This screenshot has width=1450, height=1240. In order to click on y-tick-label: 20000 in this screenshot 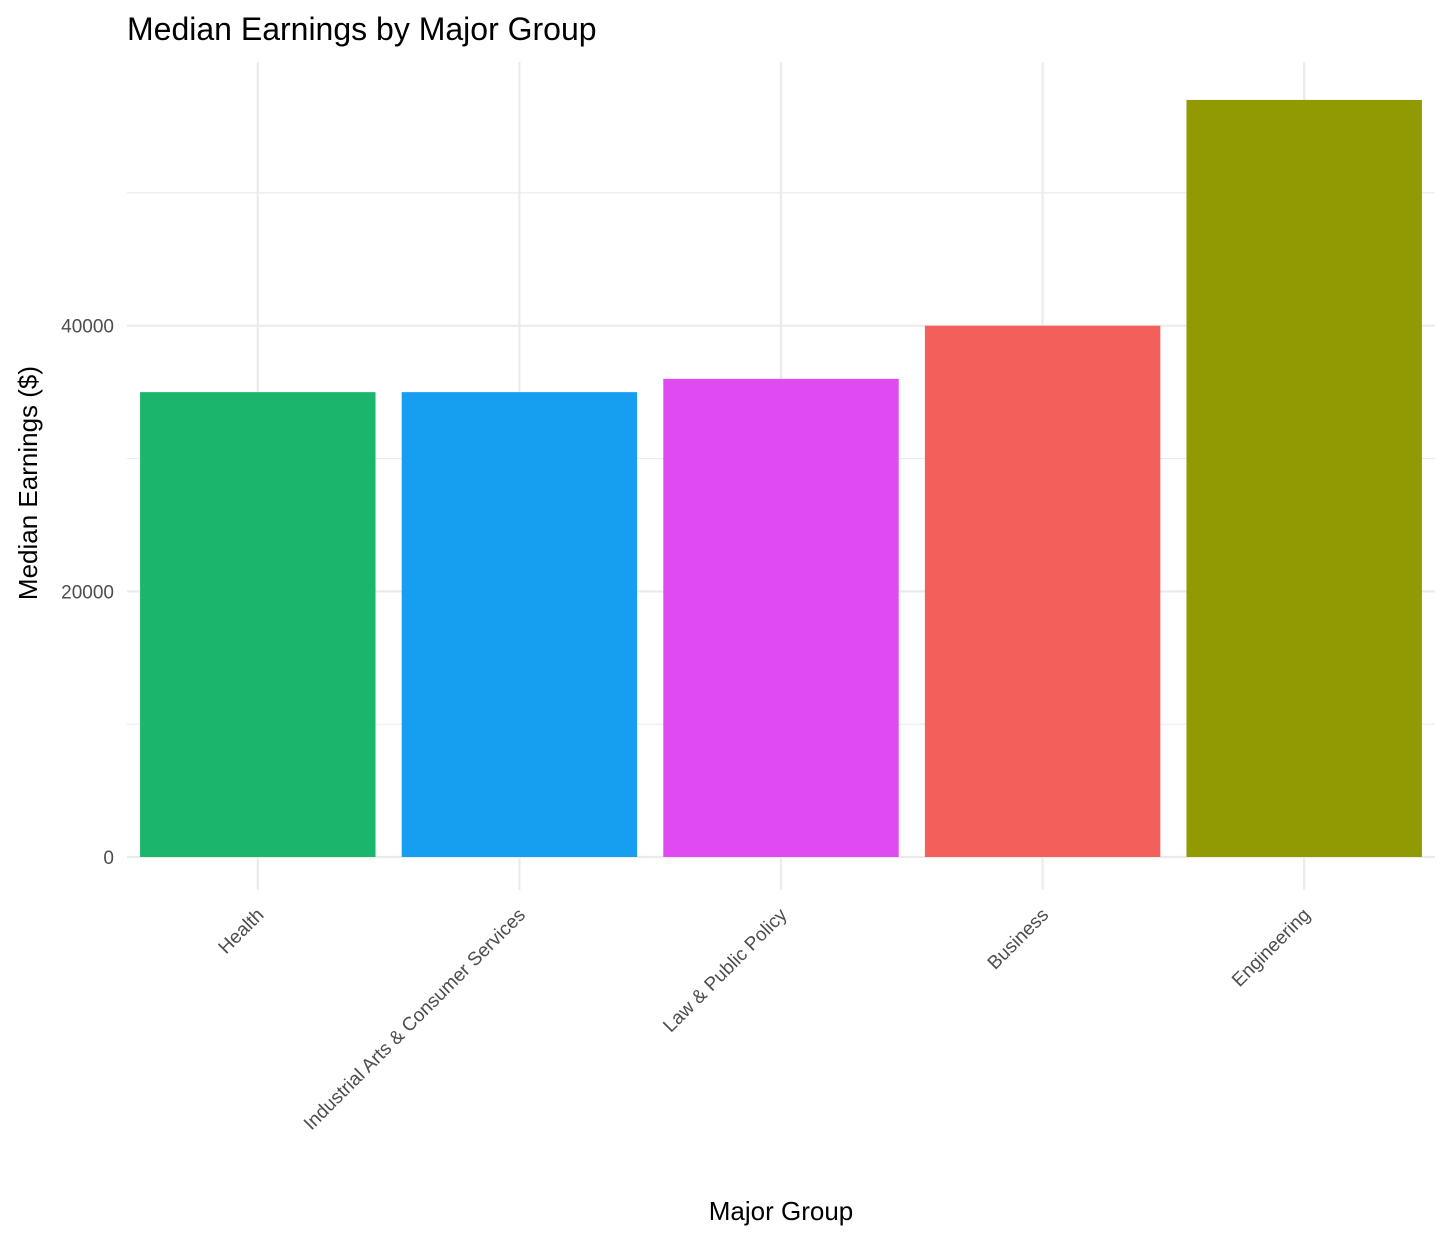, I will do `click(87, 592)`.